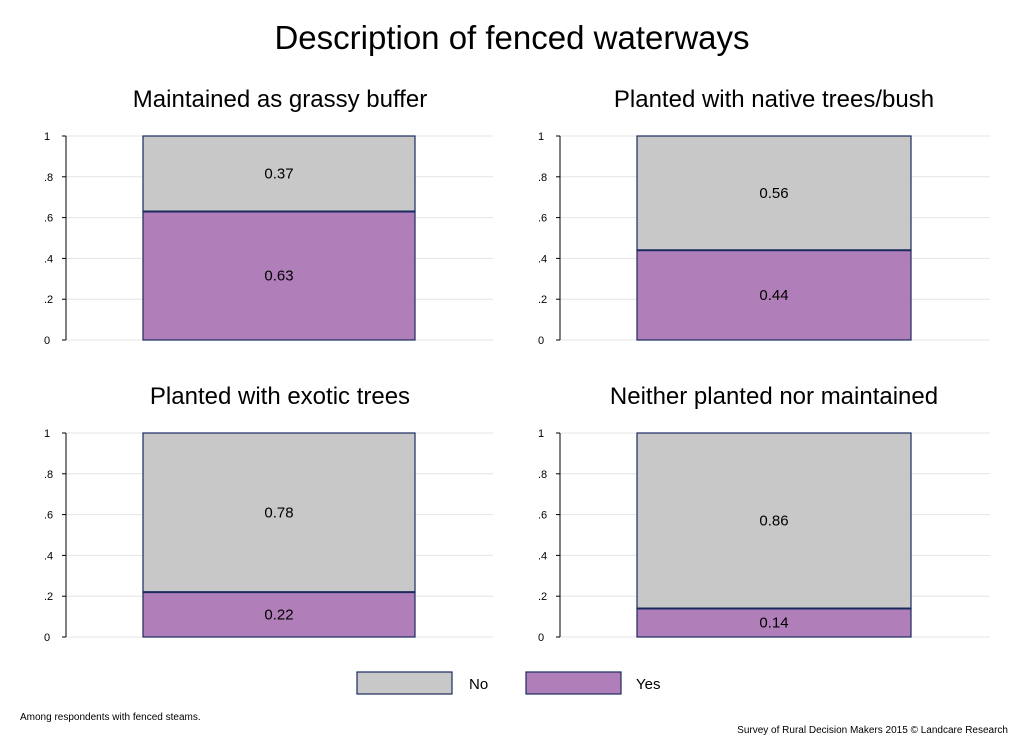 This screenshot has width=1024, height=745. I want to click on panel-title: Planted with native trees/bush, so click(774, 99).